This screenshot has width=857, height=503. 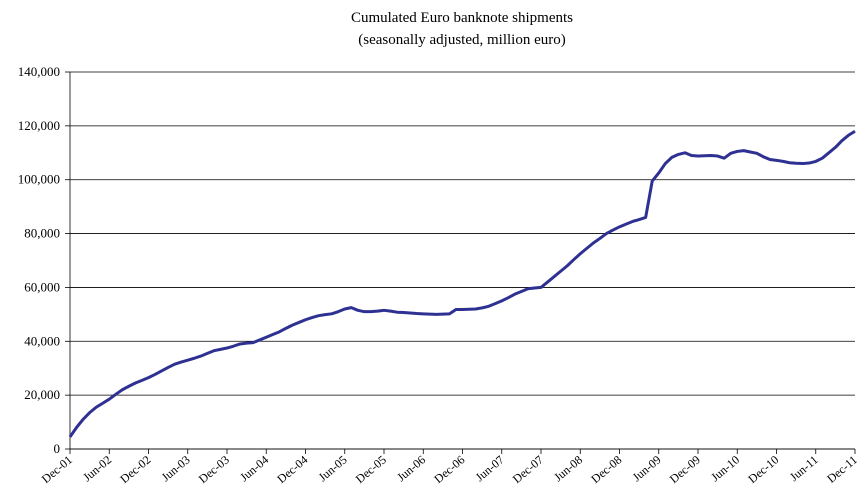 What do you see at coordinates (292, 469) in the screenshot?
I see `x-tick-label: Dec-04` at bounding box center [292, 469].